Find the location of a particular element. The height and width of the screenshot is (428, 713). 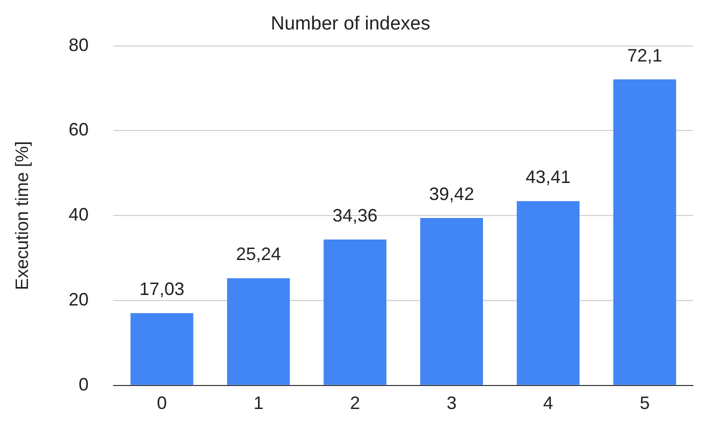

data-label: 72,1 is located at coordinates (644, 55).